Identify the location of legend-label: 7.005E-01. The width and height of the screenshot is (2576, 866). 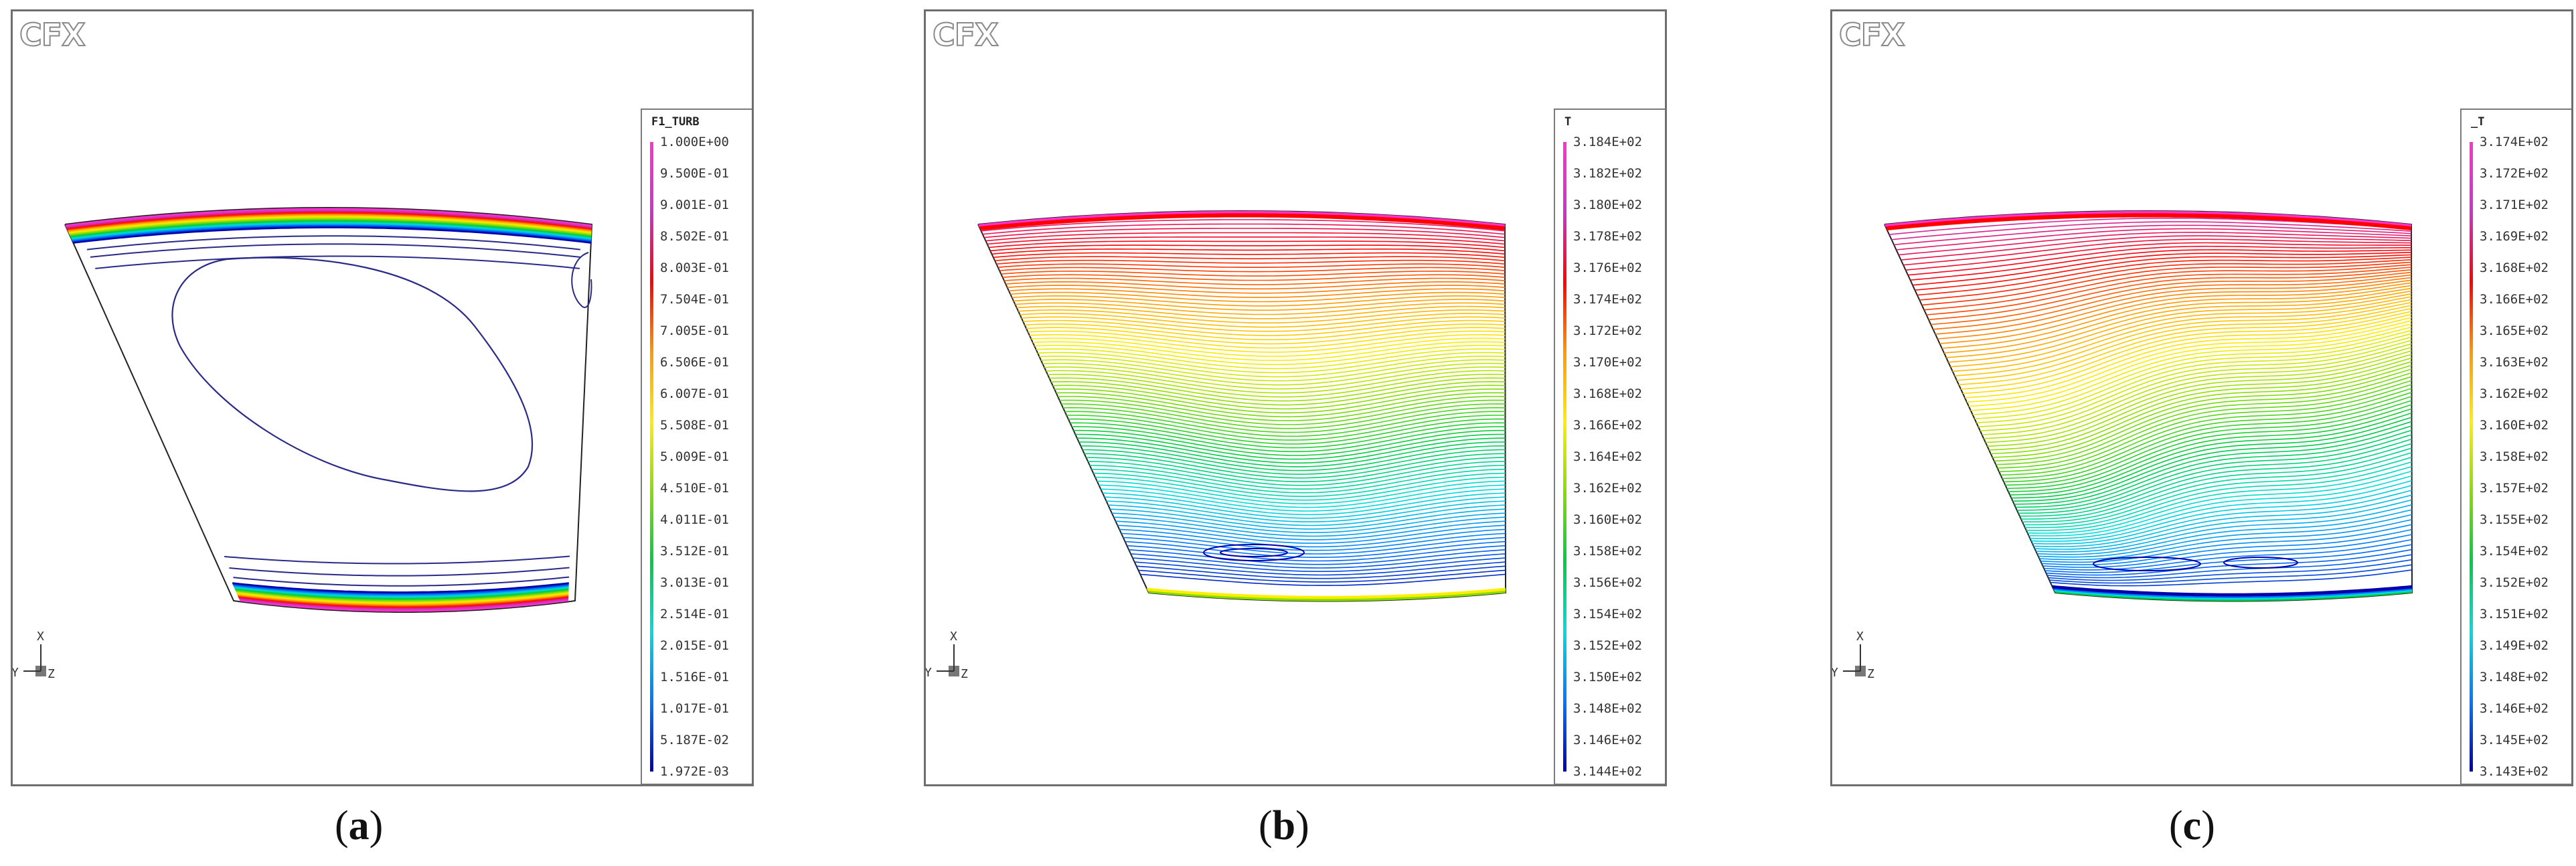
(695, 330).